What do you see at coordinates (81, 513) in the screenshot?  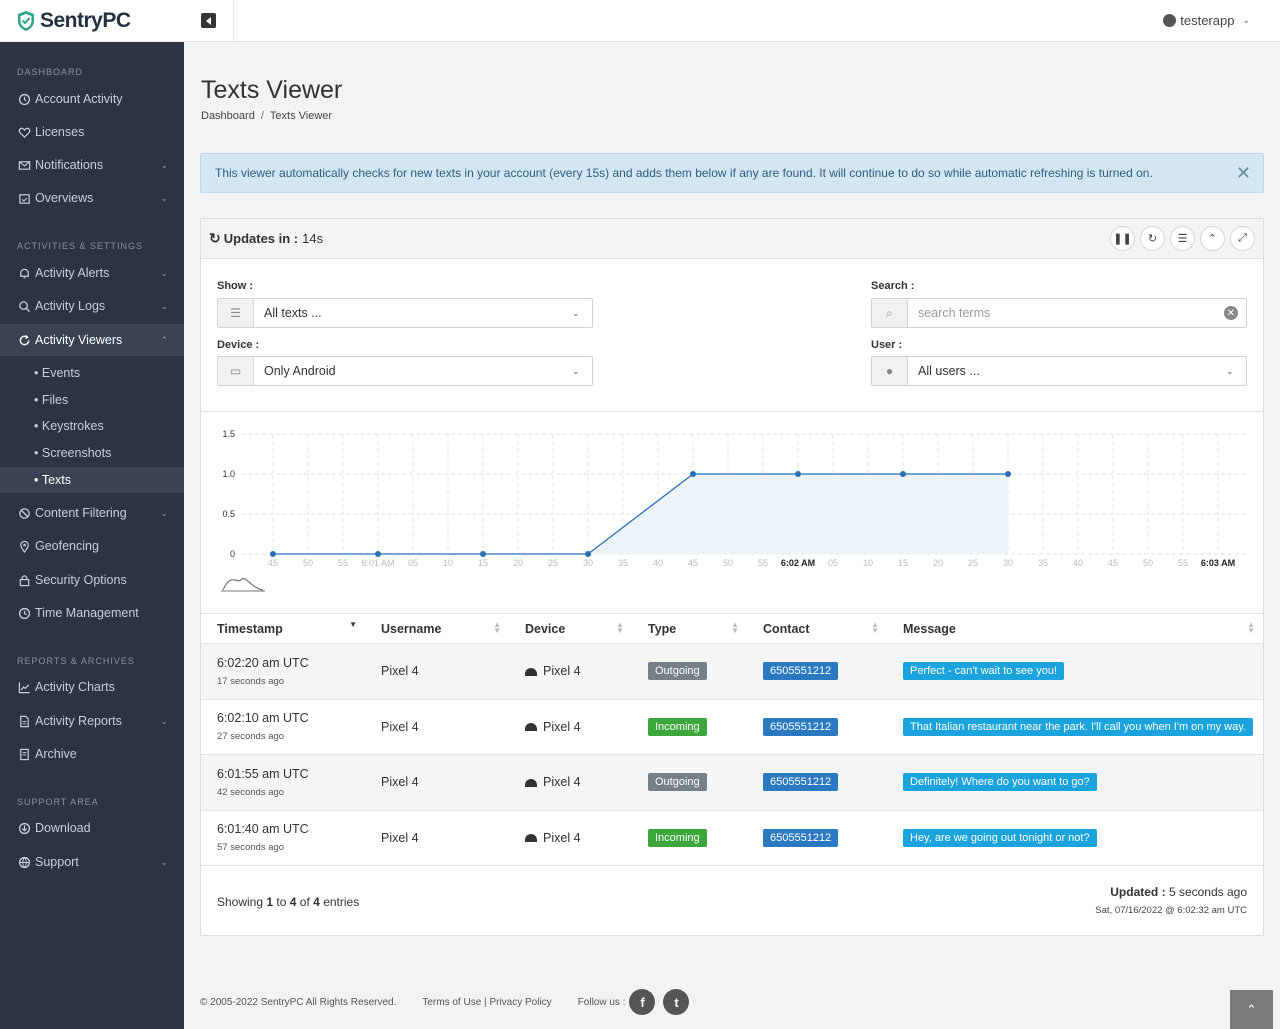 I see `sidebar-item-label: Content Filtering` at bounding box center [81, 513].